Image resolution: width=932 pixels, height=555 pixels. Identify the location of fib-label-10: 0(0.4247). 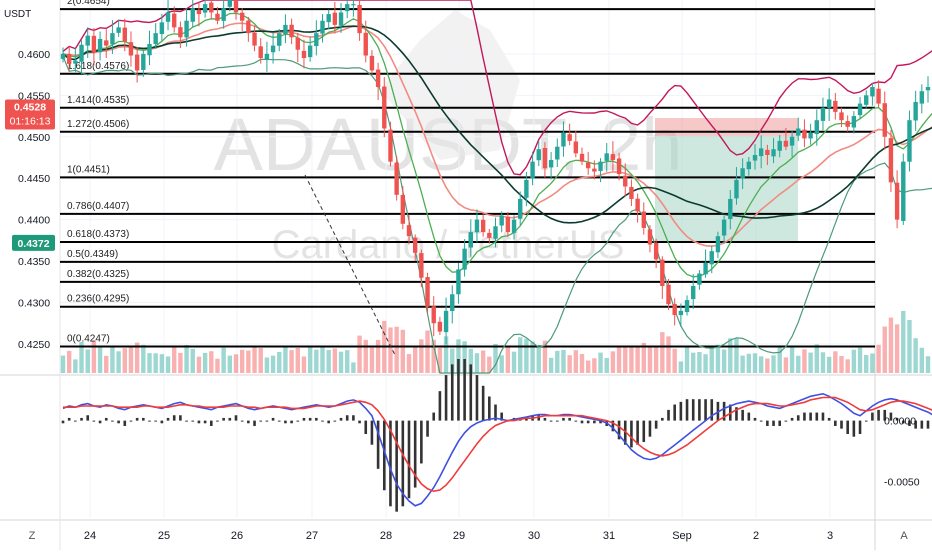
(88, 338).